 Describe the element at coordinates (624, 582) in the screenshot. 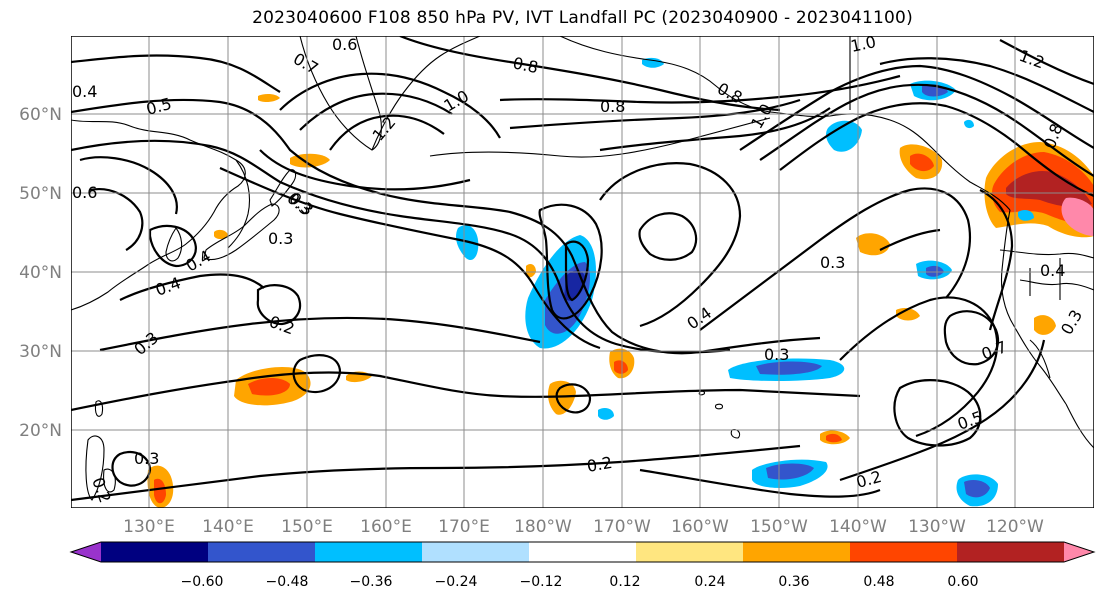

I see `colorbar-tick-label: 0.12` at that location.